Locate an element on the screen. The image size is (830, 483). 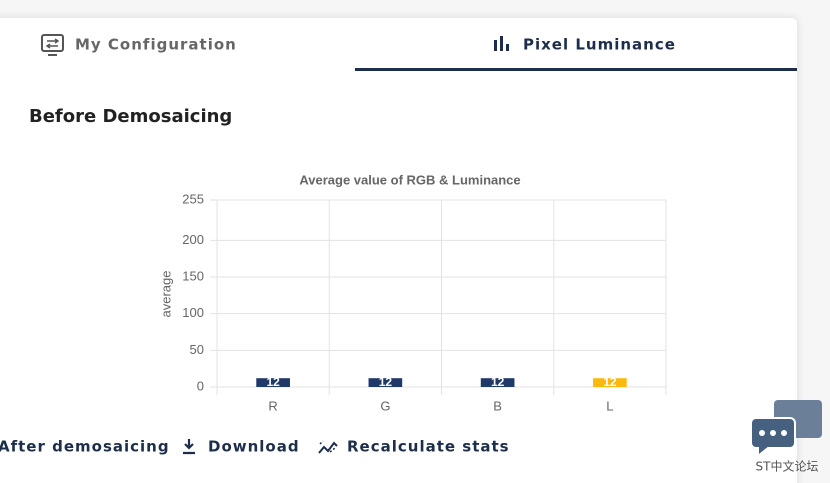
y-tick-label: 100 is located at coordinates (193, 312).